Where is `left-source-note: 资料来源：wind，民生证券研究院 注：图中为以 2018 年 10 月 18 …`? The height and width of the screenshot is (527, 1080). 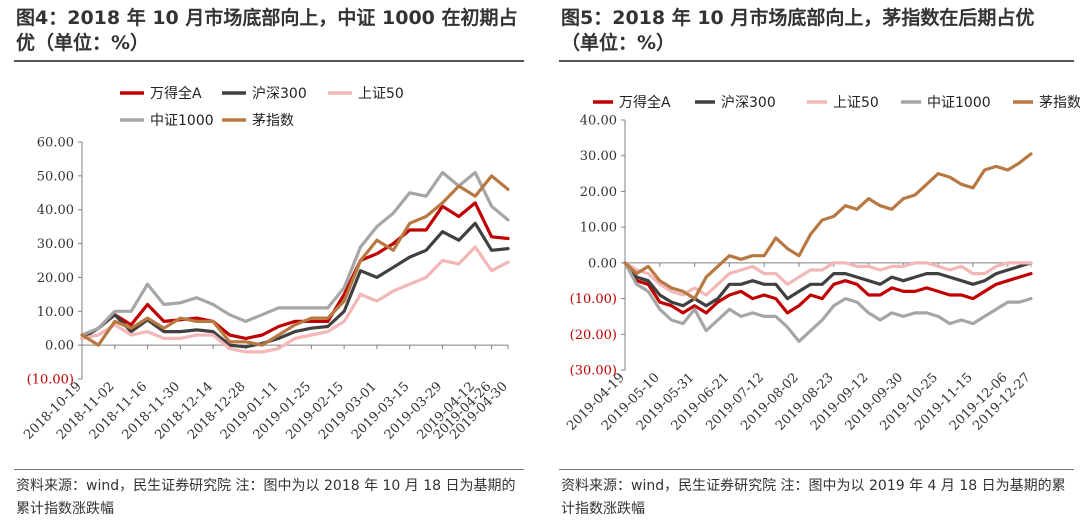
left-source-note: 资料来源：wind，民生证券研究院 注：图中为以 2018 年 10 月 18 … is located at coordinates (266, 497).